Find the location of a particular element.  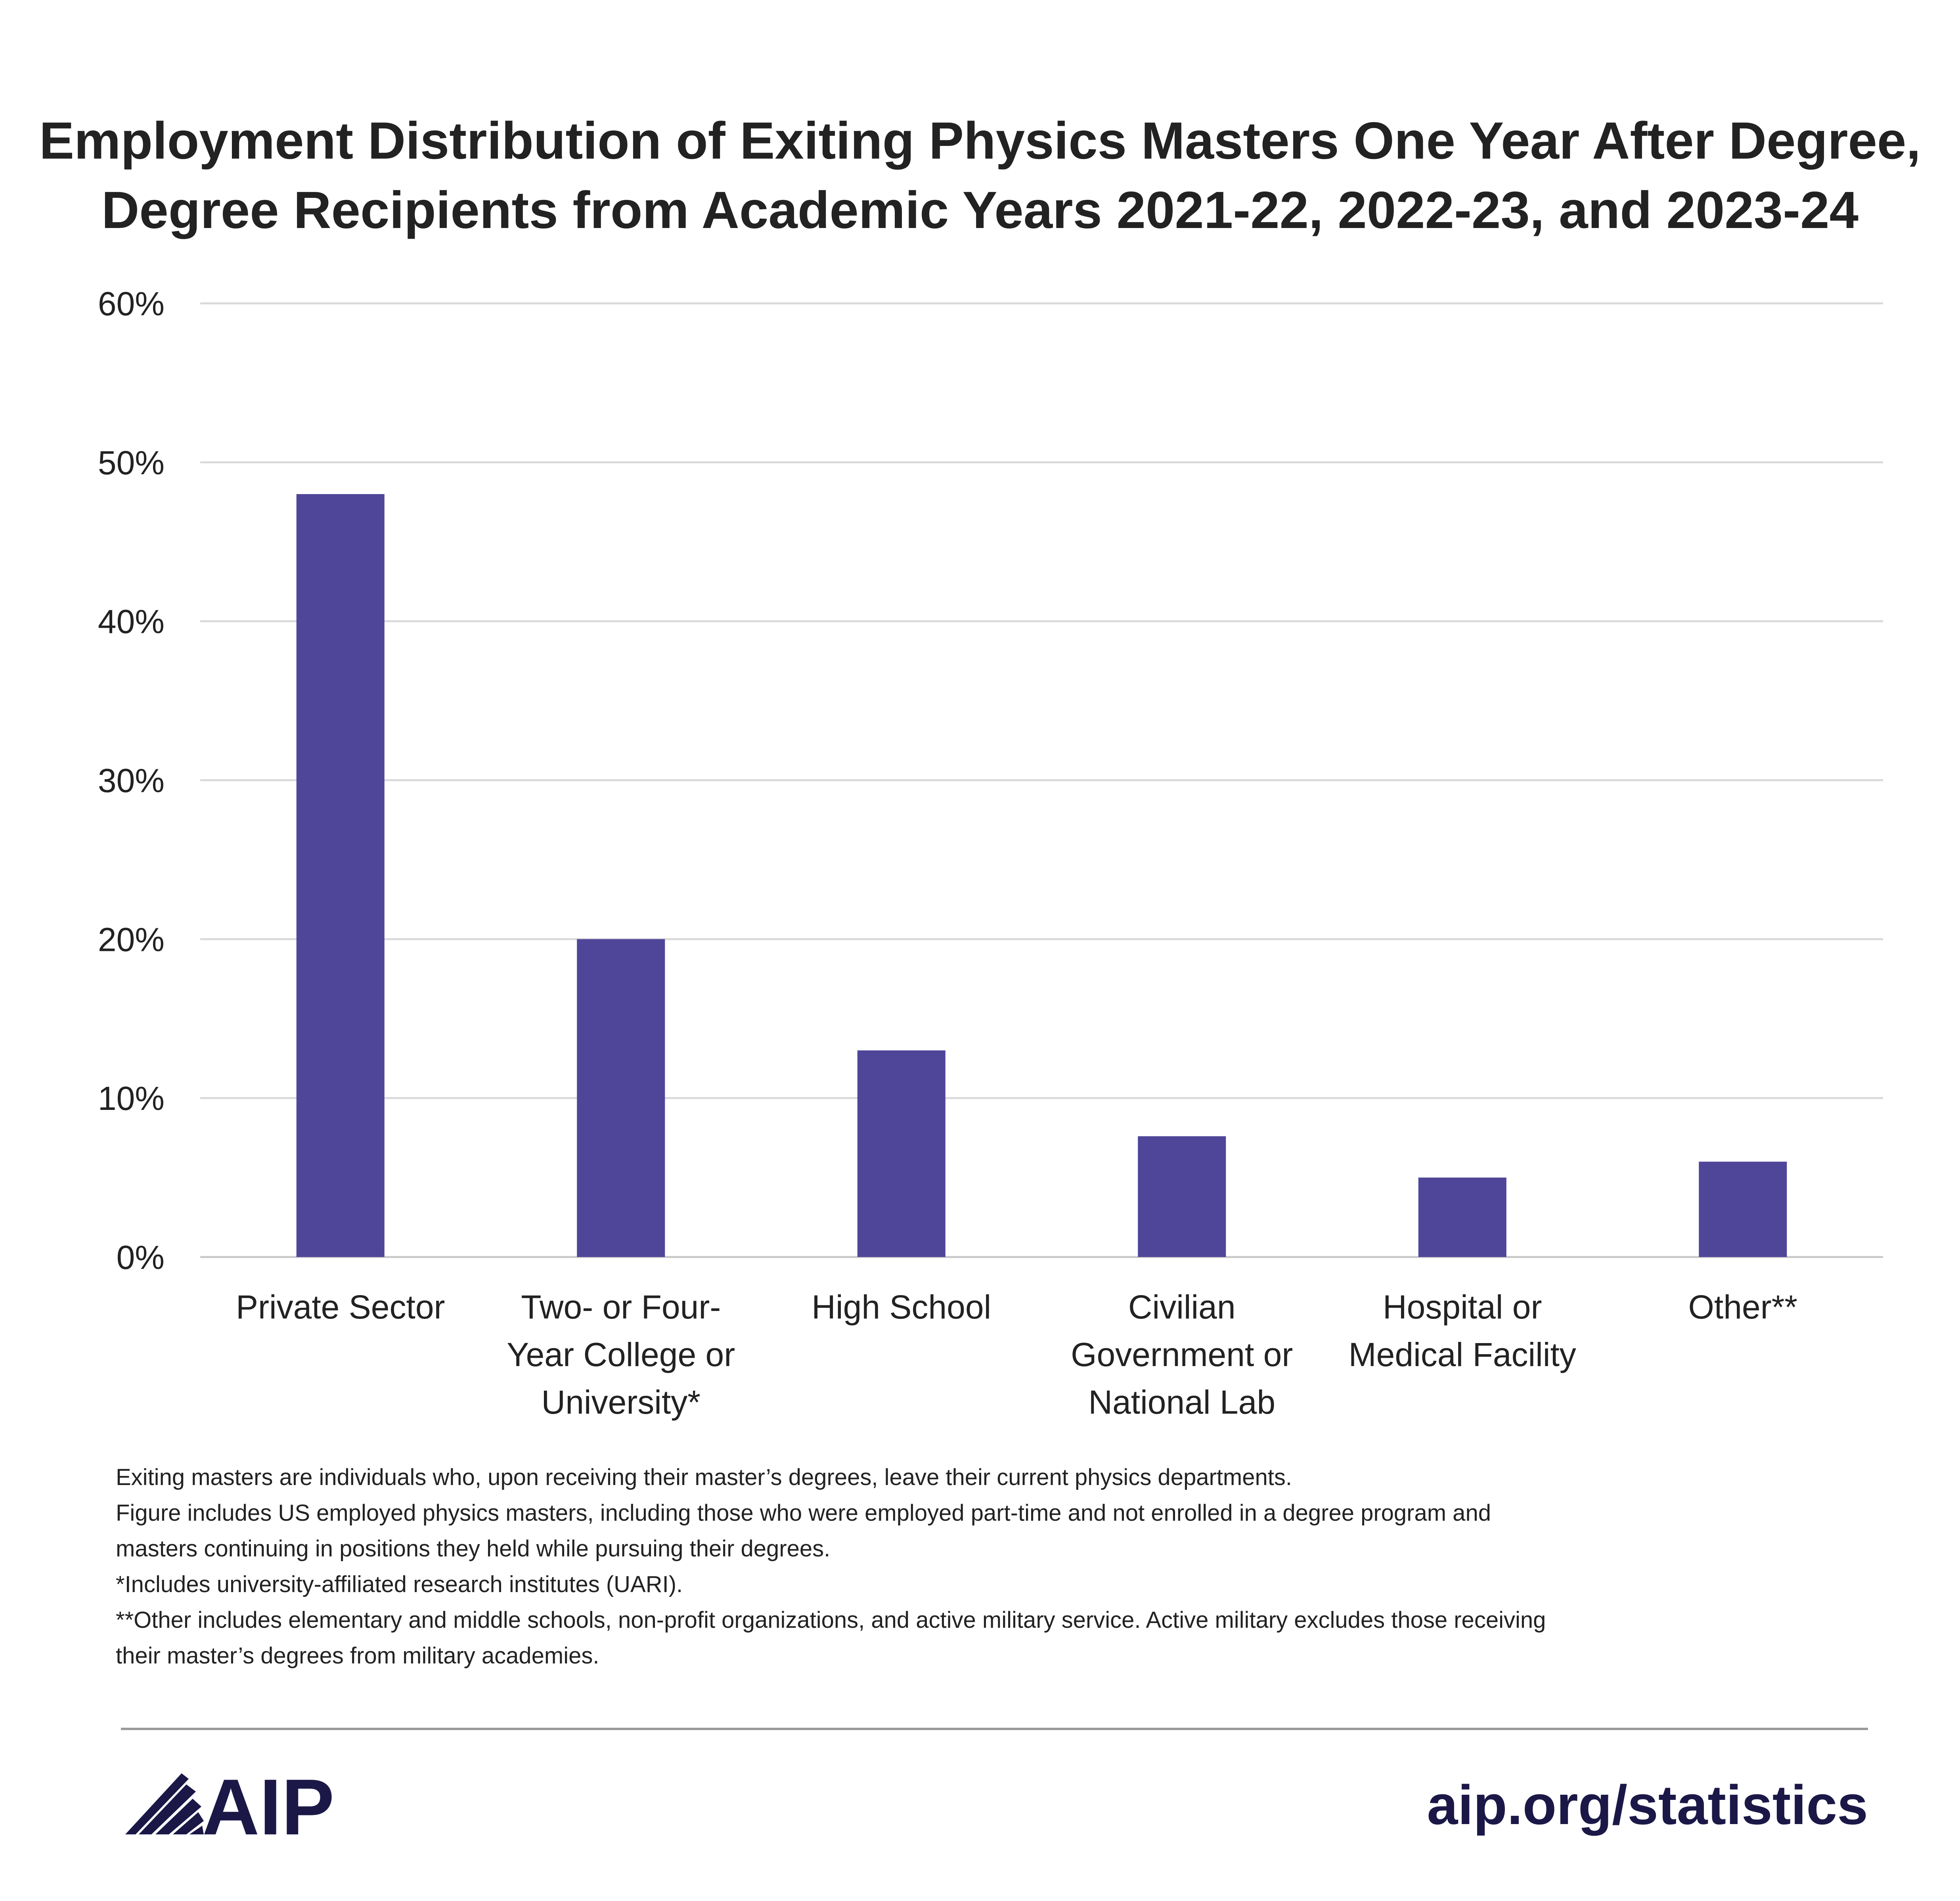

y-axis-tick-labels: 0% 10% 20% 30% 40% 50% 60% is located at coordinates (131, 780).